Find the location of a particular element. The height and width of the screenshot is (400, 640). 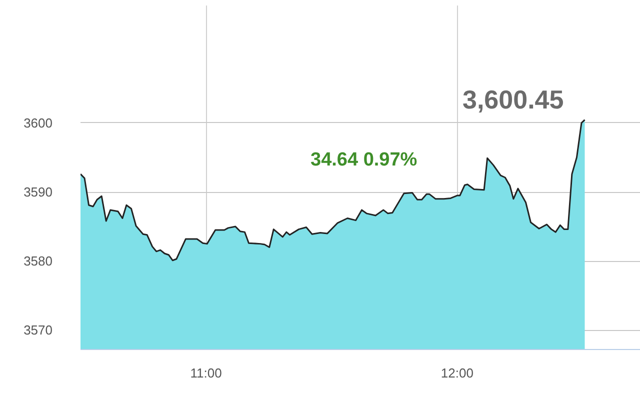

annotation: 34.64 0.97% is located at coordinates (364, 160).